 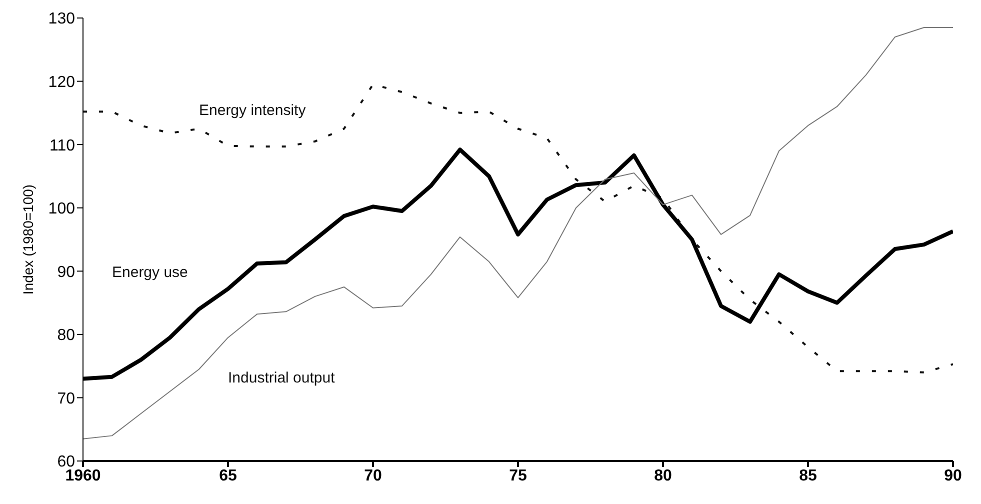 I want to click on x-tick-label: 65, so click(x=228, y=475).